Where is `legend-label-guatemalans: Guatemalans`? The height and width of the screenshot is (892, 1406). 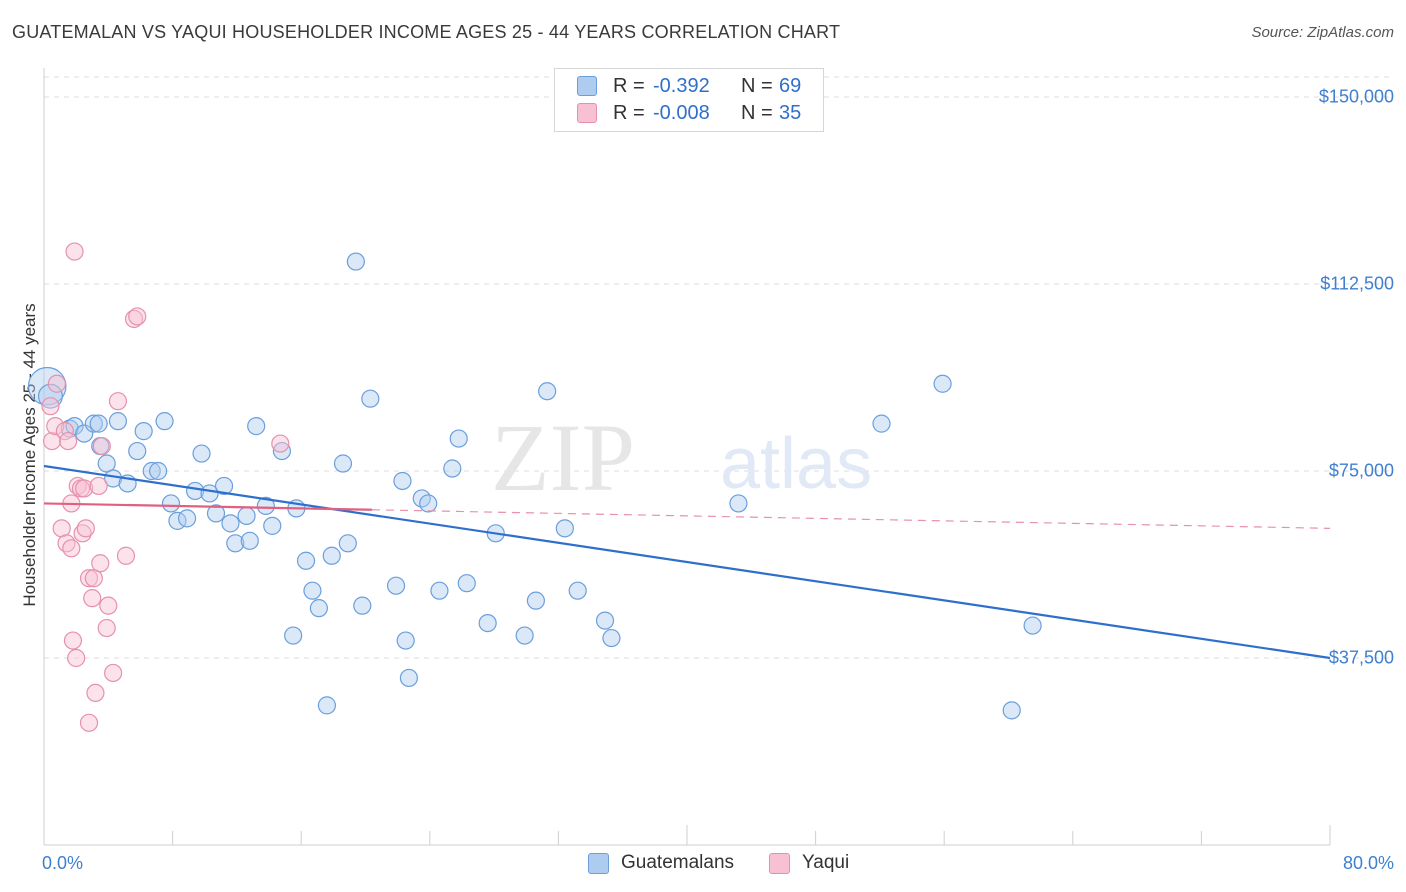
legend-label-guatemalans: Guatemalans is located at coordinates (678, 862).